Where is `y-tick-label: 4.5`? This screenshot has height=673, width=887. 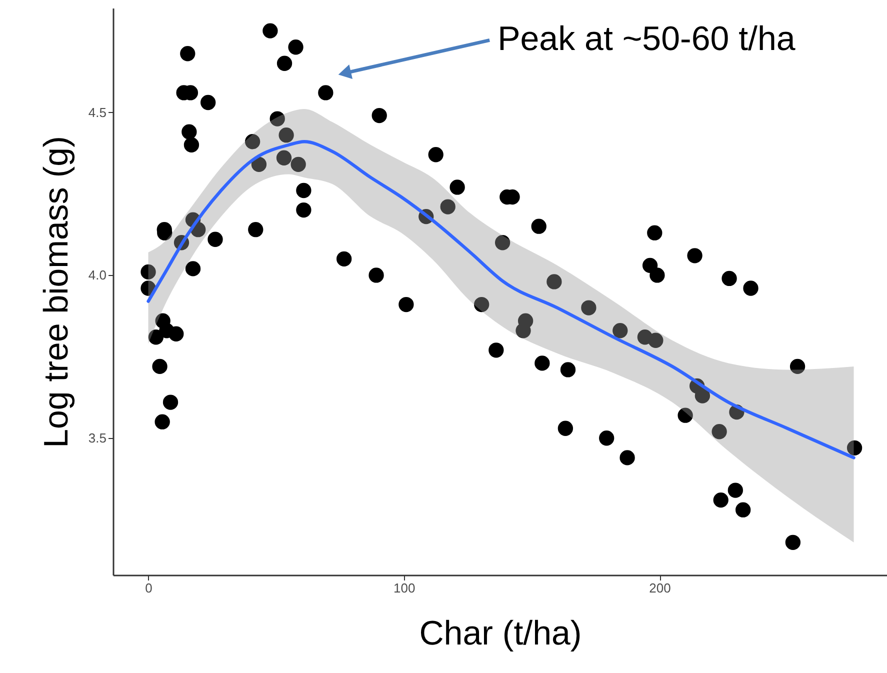 y-tick-label: 4.5 is located at coordinates (97, 112).